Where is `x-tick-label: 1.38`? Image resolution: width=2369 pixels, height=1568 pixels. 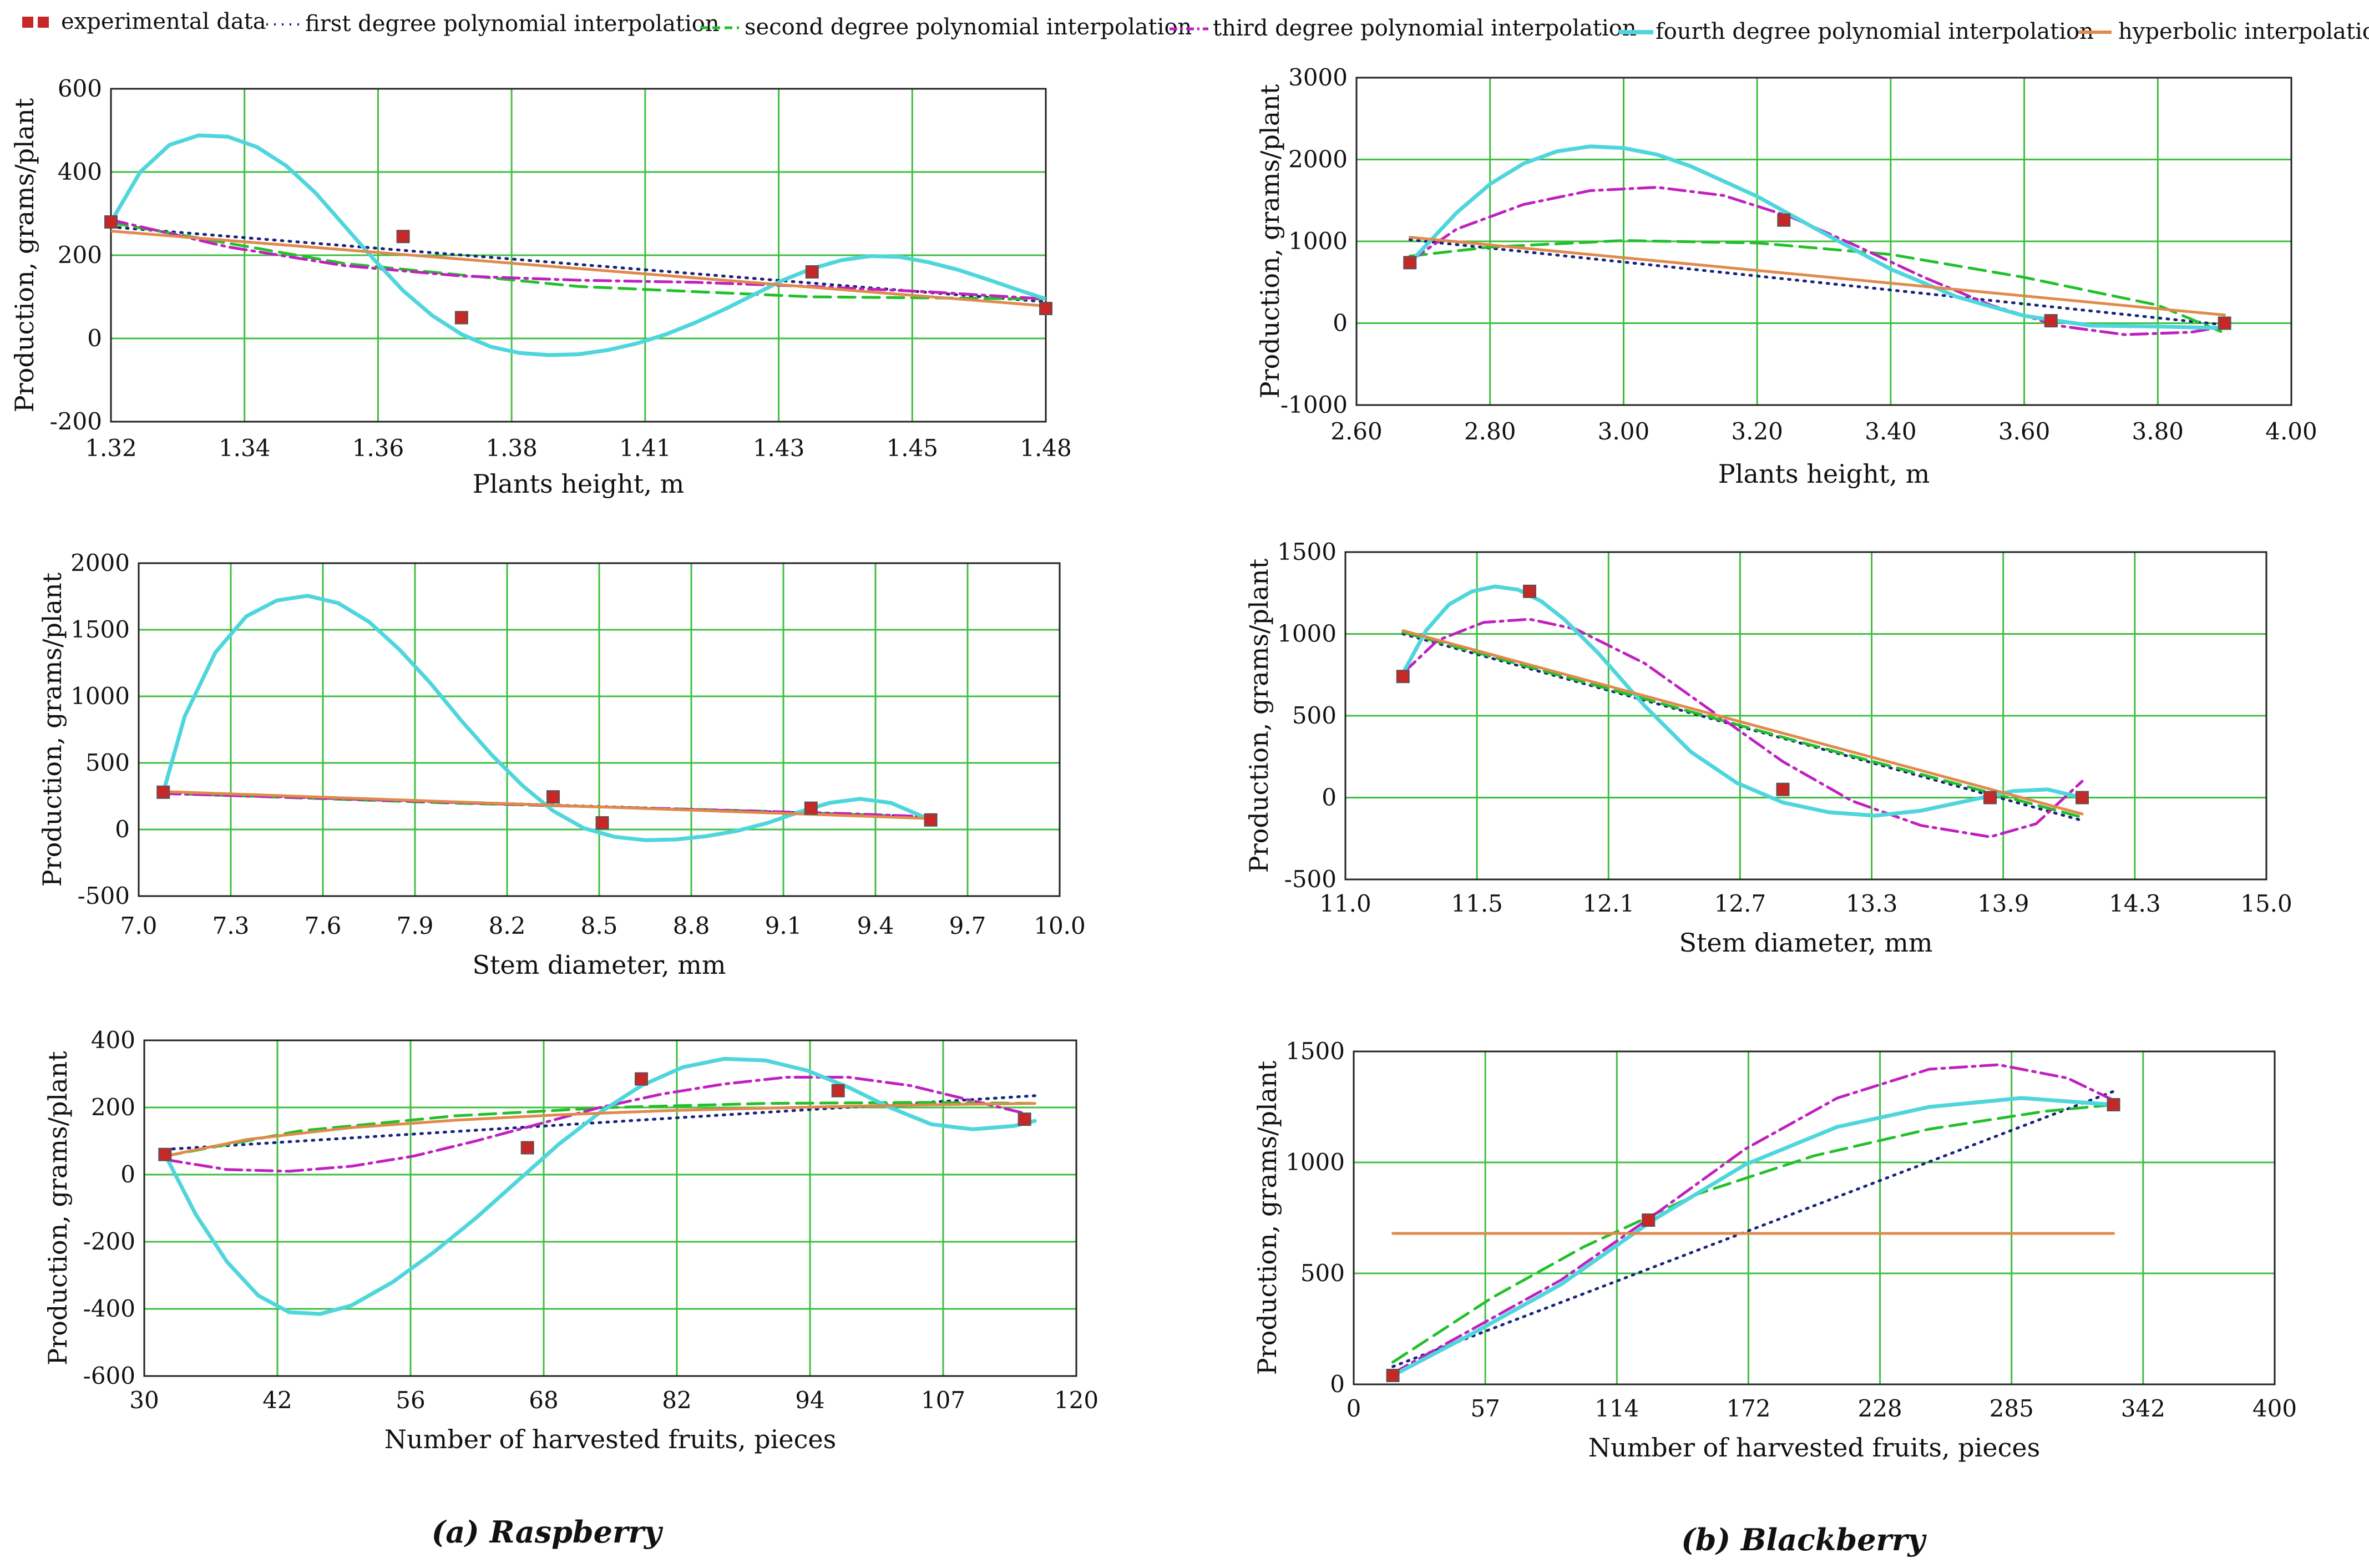
x-tick-label: 1.38 is located at coordinates (511, 448).